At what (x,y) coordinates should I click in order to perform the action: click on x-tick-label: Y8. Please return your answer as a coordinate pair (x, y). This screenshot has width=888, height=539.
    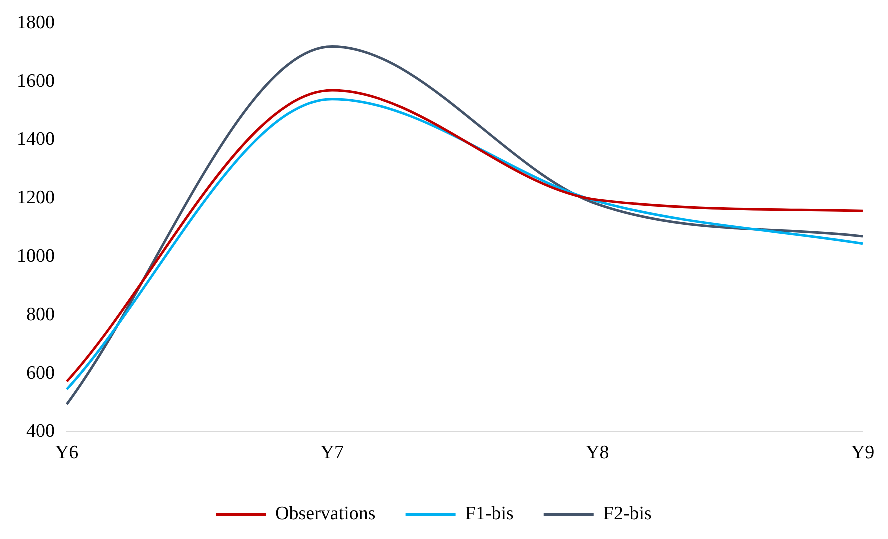
    Looking at the image, I should click on (598, 453).